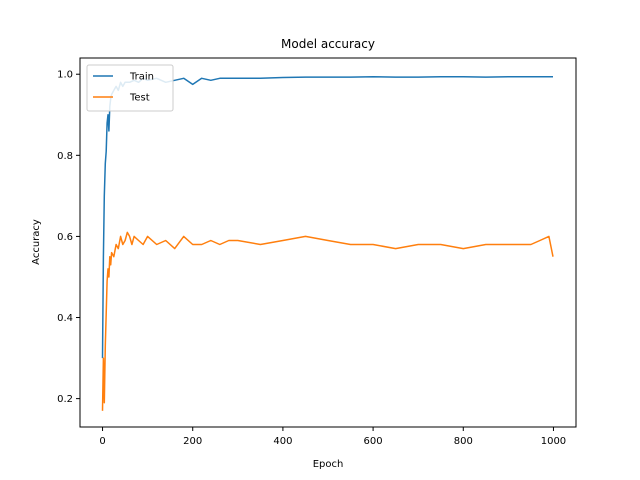  I want to click on y-axis-label: Accuracy, so click(36, 242).